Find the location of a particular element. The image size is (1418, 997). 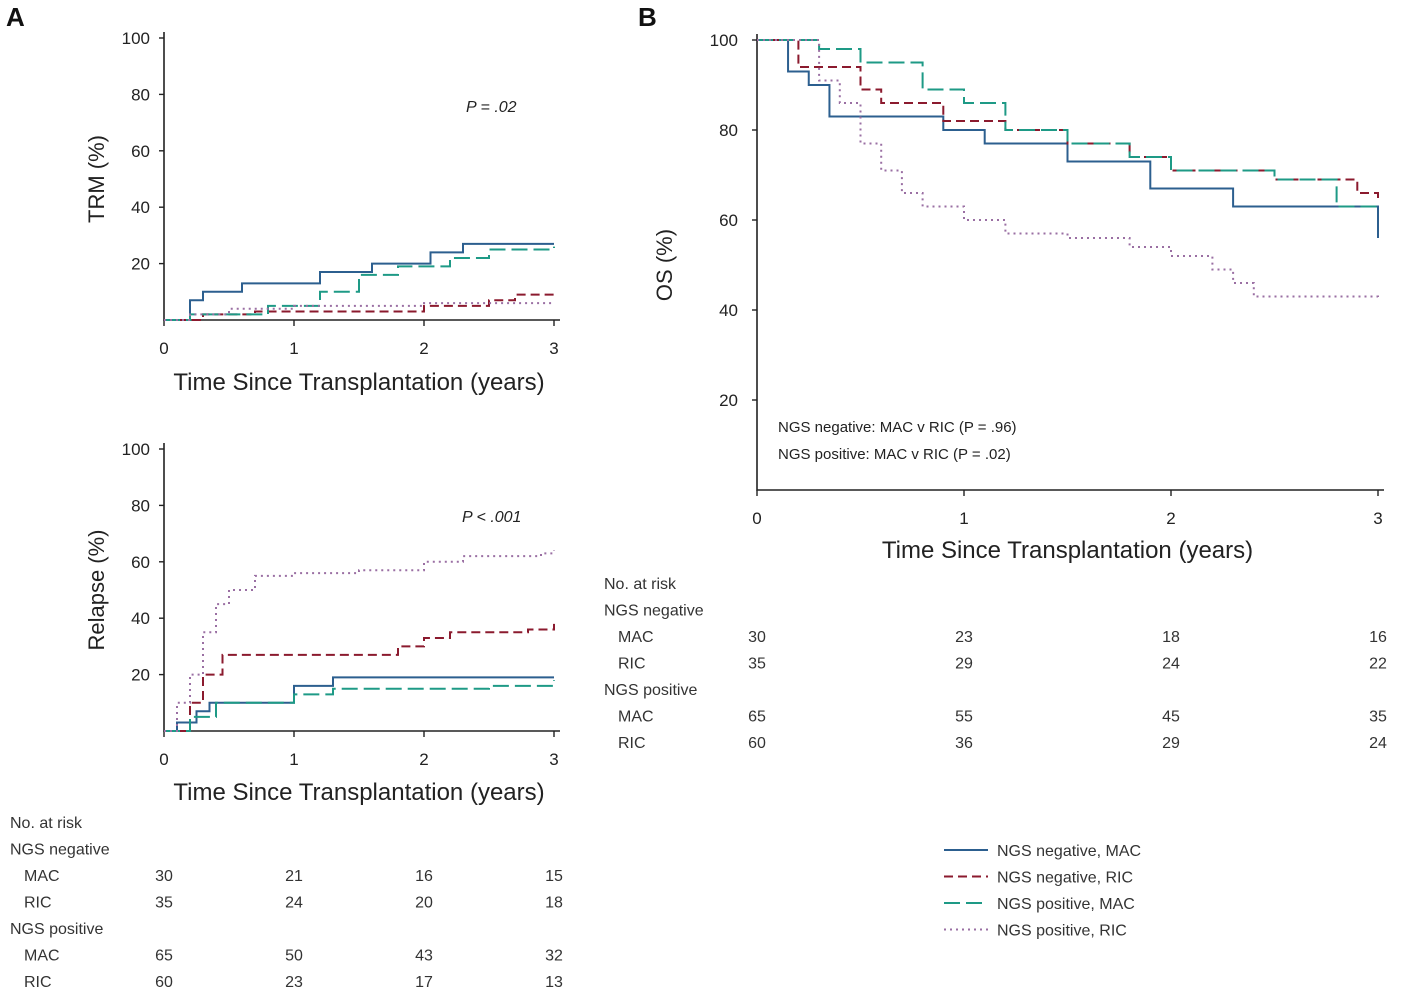

panel-label-a: A is located at coordinates (15, 17).